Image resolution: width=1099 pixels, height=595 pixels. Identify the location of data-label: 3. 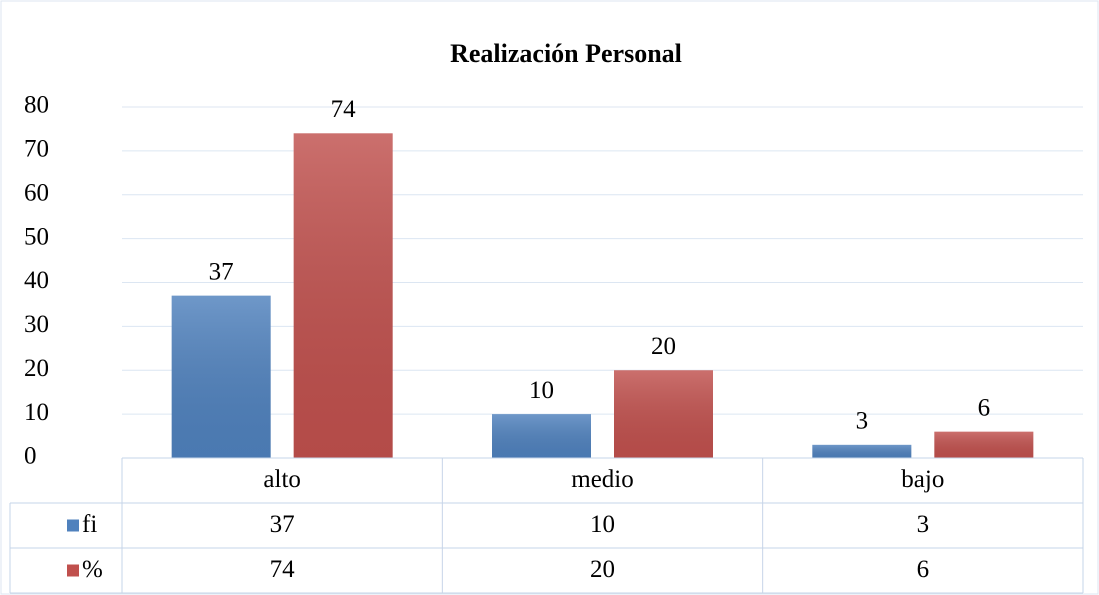
(862, 421).